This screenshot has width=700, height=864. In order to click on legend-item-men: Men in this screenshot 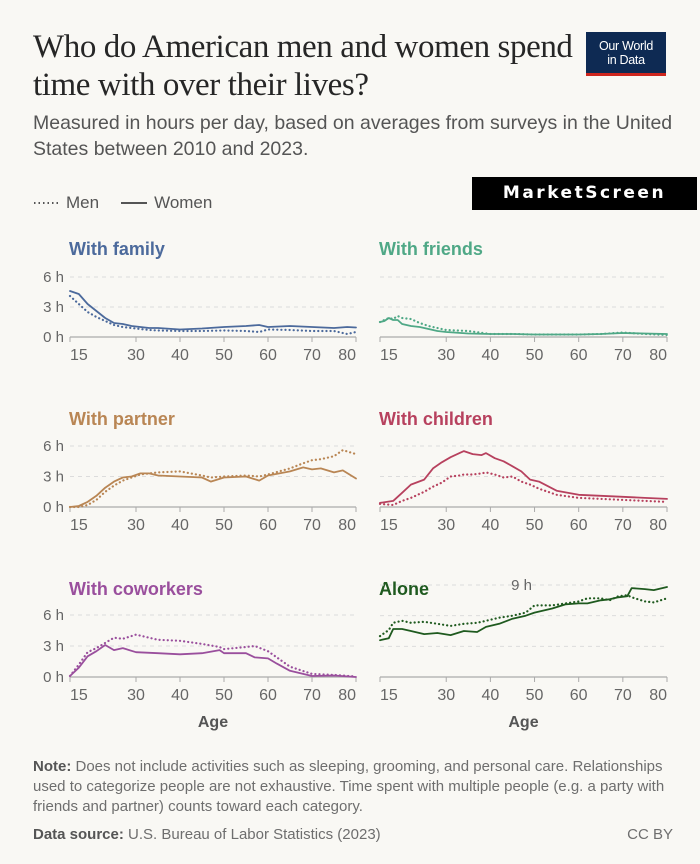, I will do `click(66, 203)`.